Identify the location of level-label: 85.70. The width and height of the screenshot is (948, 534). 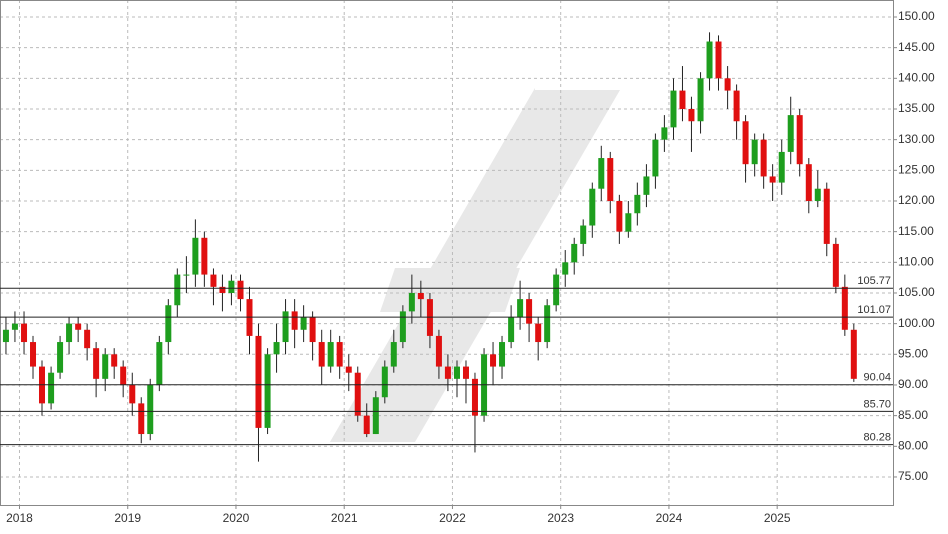
(877, 404).